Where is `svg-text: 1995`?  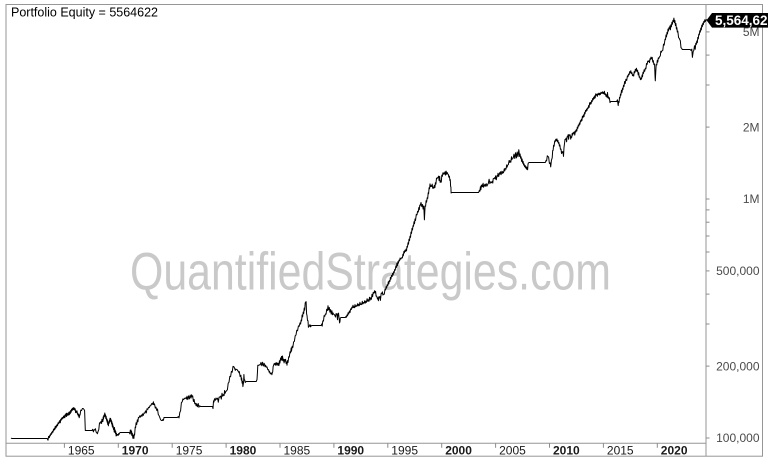 svg-text: 1995 is located at coordinates (404, 451).